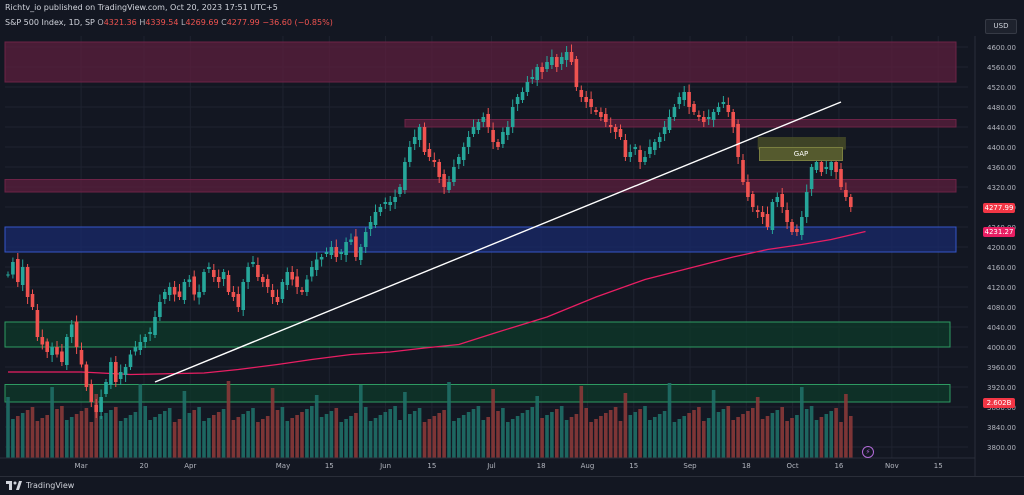  I want to click on high-label: H, so click(142, 22).